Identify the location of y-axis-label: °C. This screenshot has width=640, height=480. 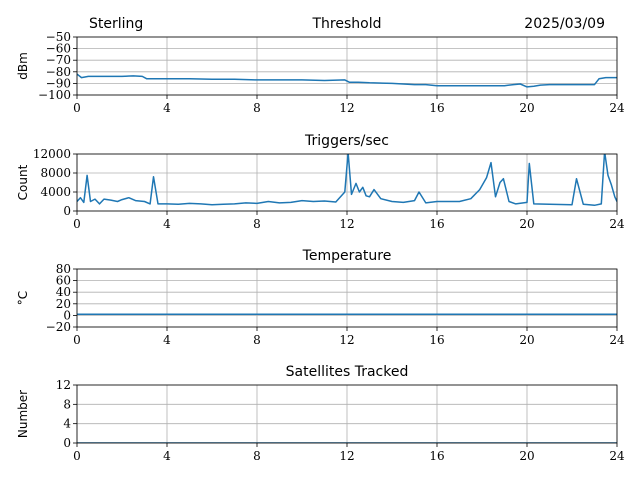
(23, 298).